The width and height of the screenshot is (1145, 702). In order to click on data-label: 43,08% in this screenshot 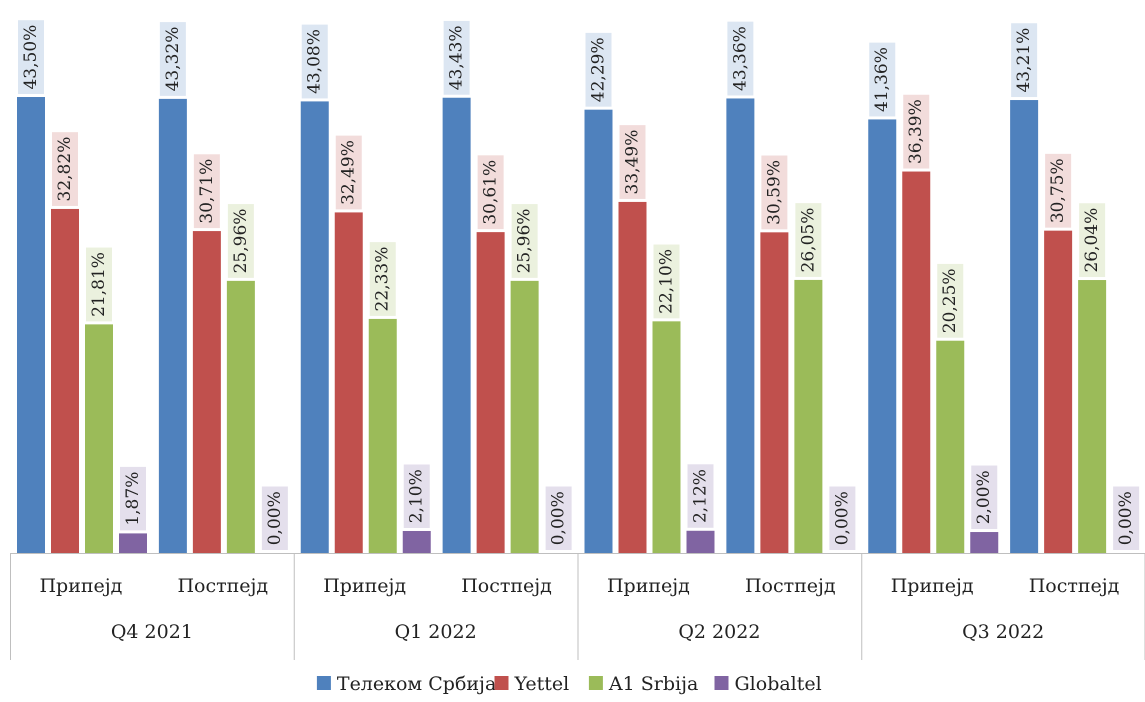, I will do `click(315, 61)`.